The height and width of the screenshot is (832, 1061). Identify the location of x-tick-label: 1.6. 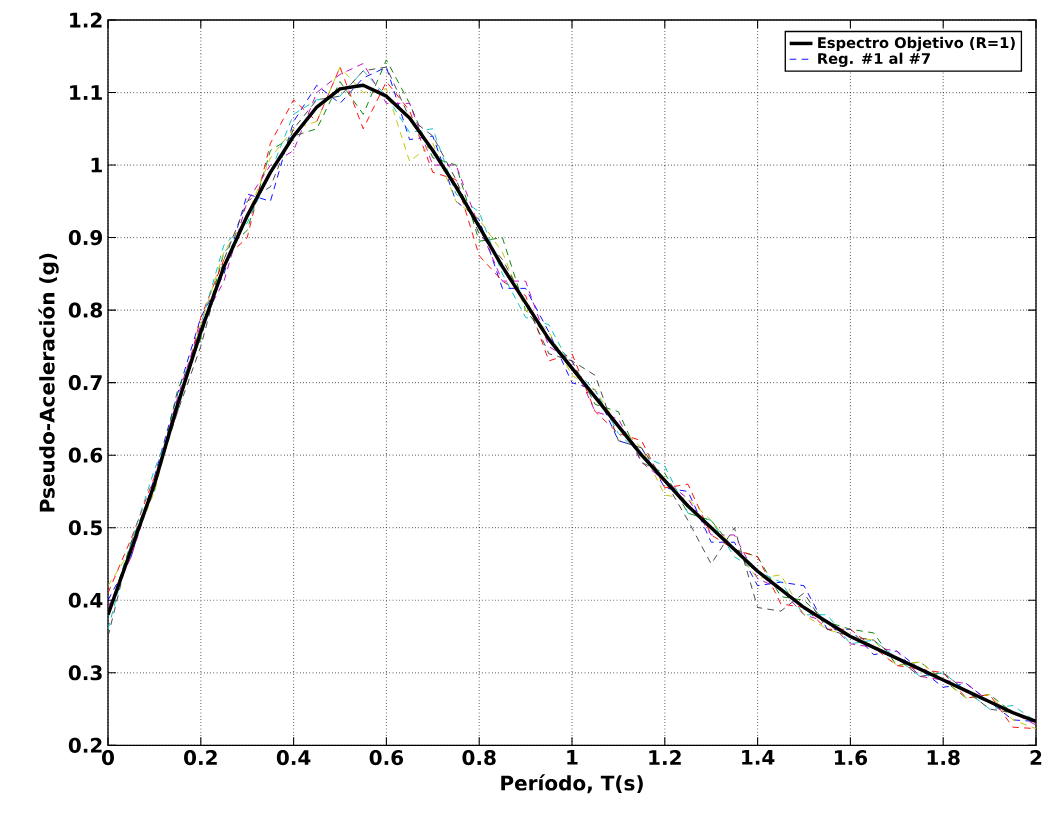
(851, 758).